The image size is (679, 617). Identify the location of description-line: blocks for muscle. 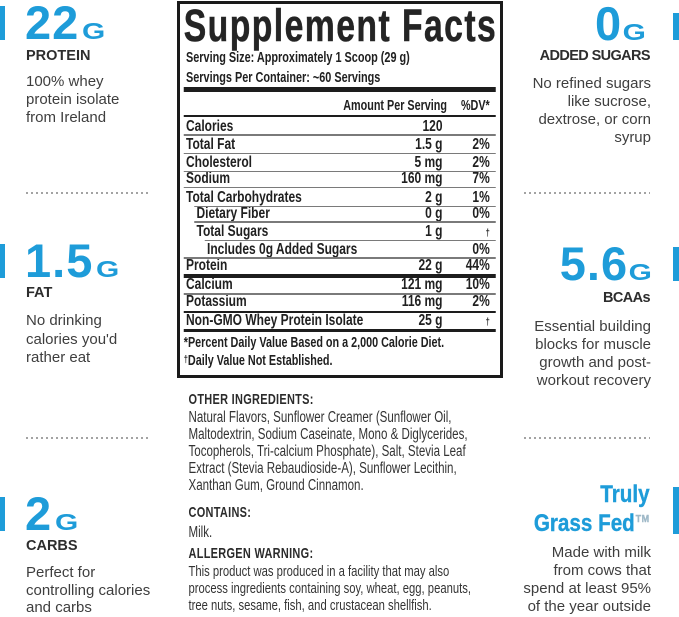
(593, 345).